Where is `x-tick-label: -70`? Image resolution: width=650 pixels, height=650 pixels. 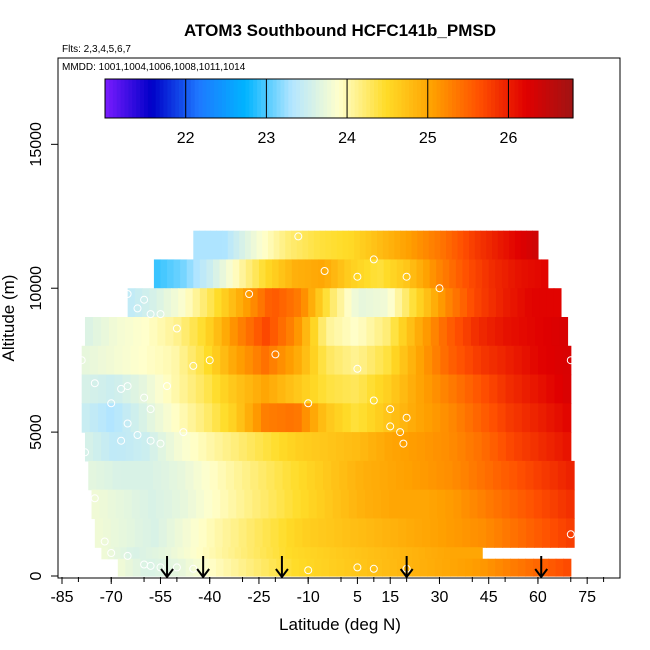
x-tick-label: -70 is located at coordinates (111, 597).